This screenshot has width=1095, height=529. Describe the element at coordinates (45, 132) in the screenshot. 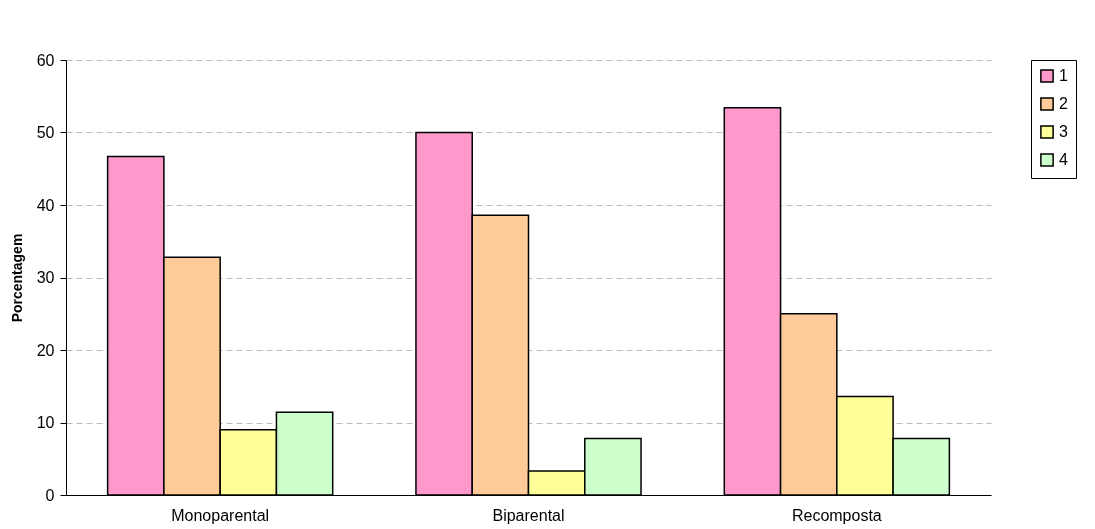

I see `y-tick-label: 50` at that location.